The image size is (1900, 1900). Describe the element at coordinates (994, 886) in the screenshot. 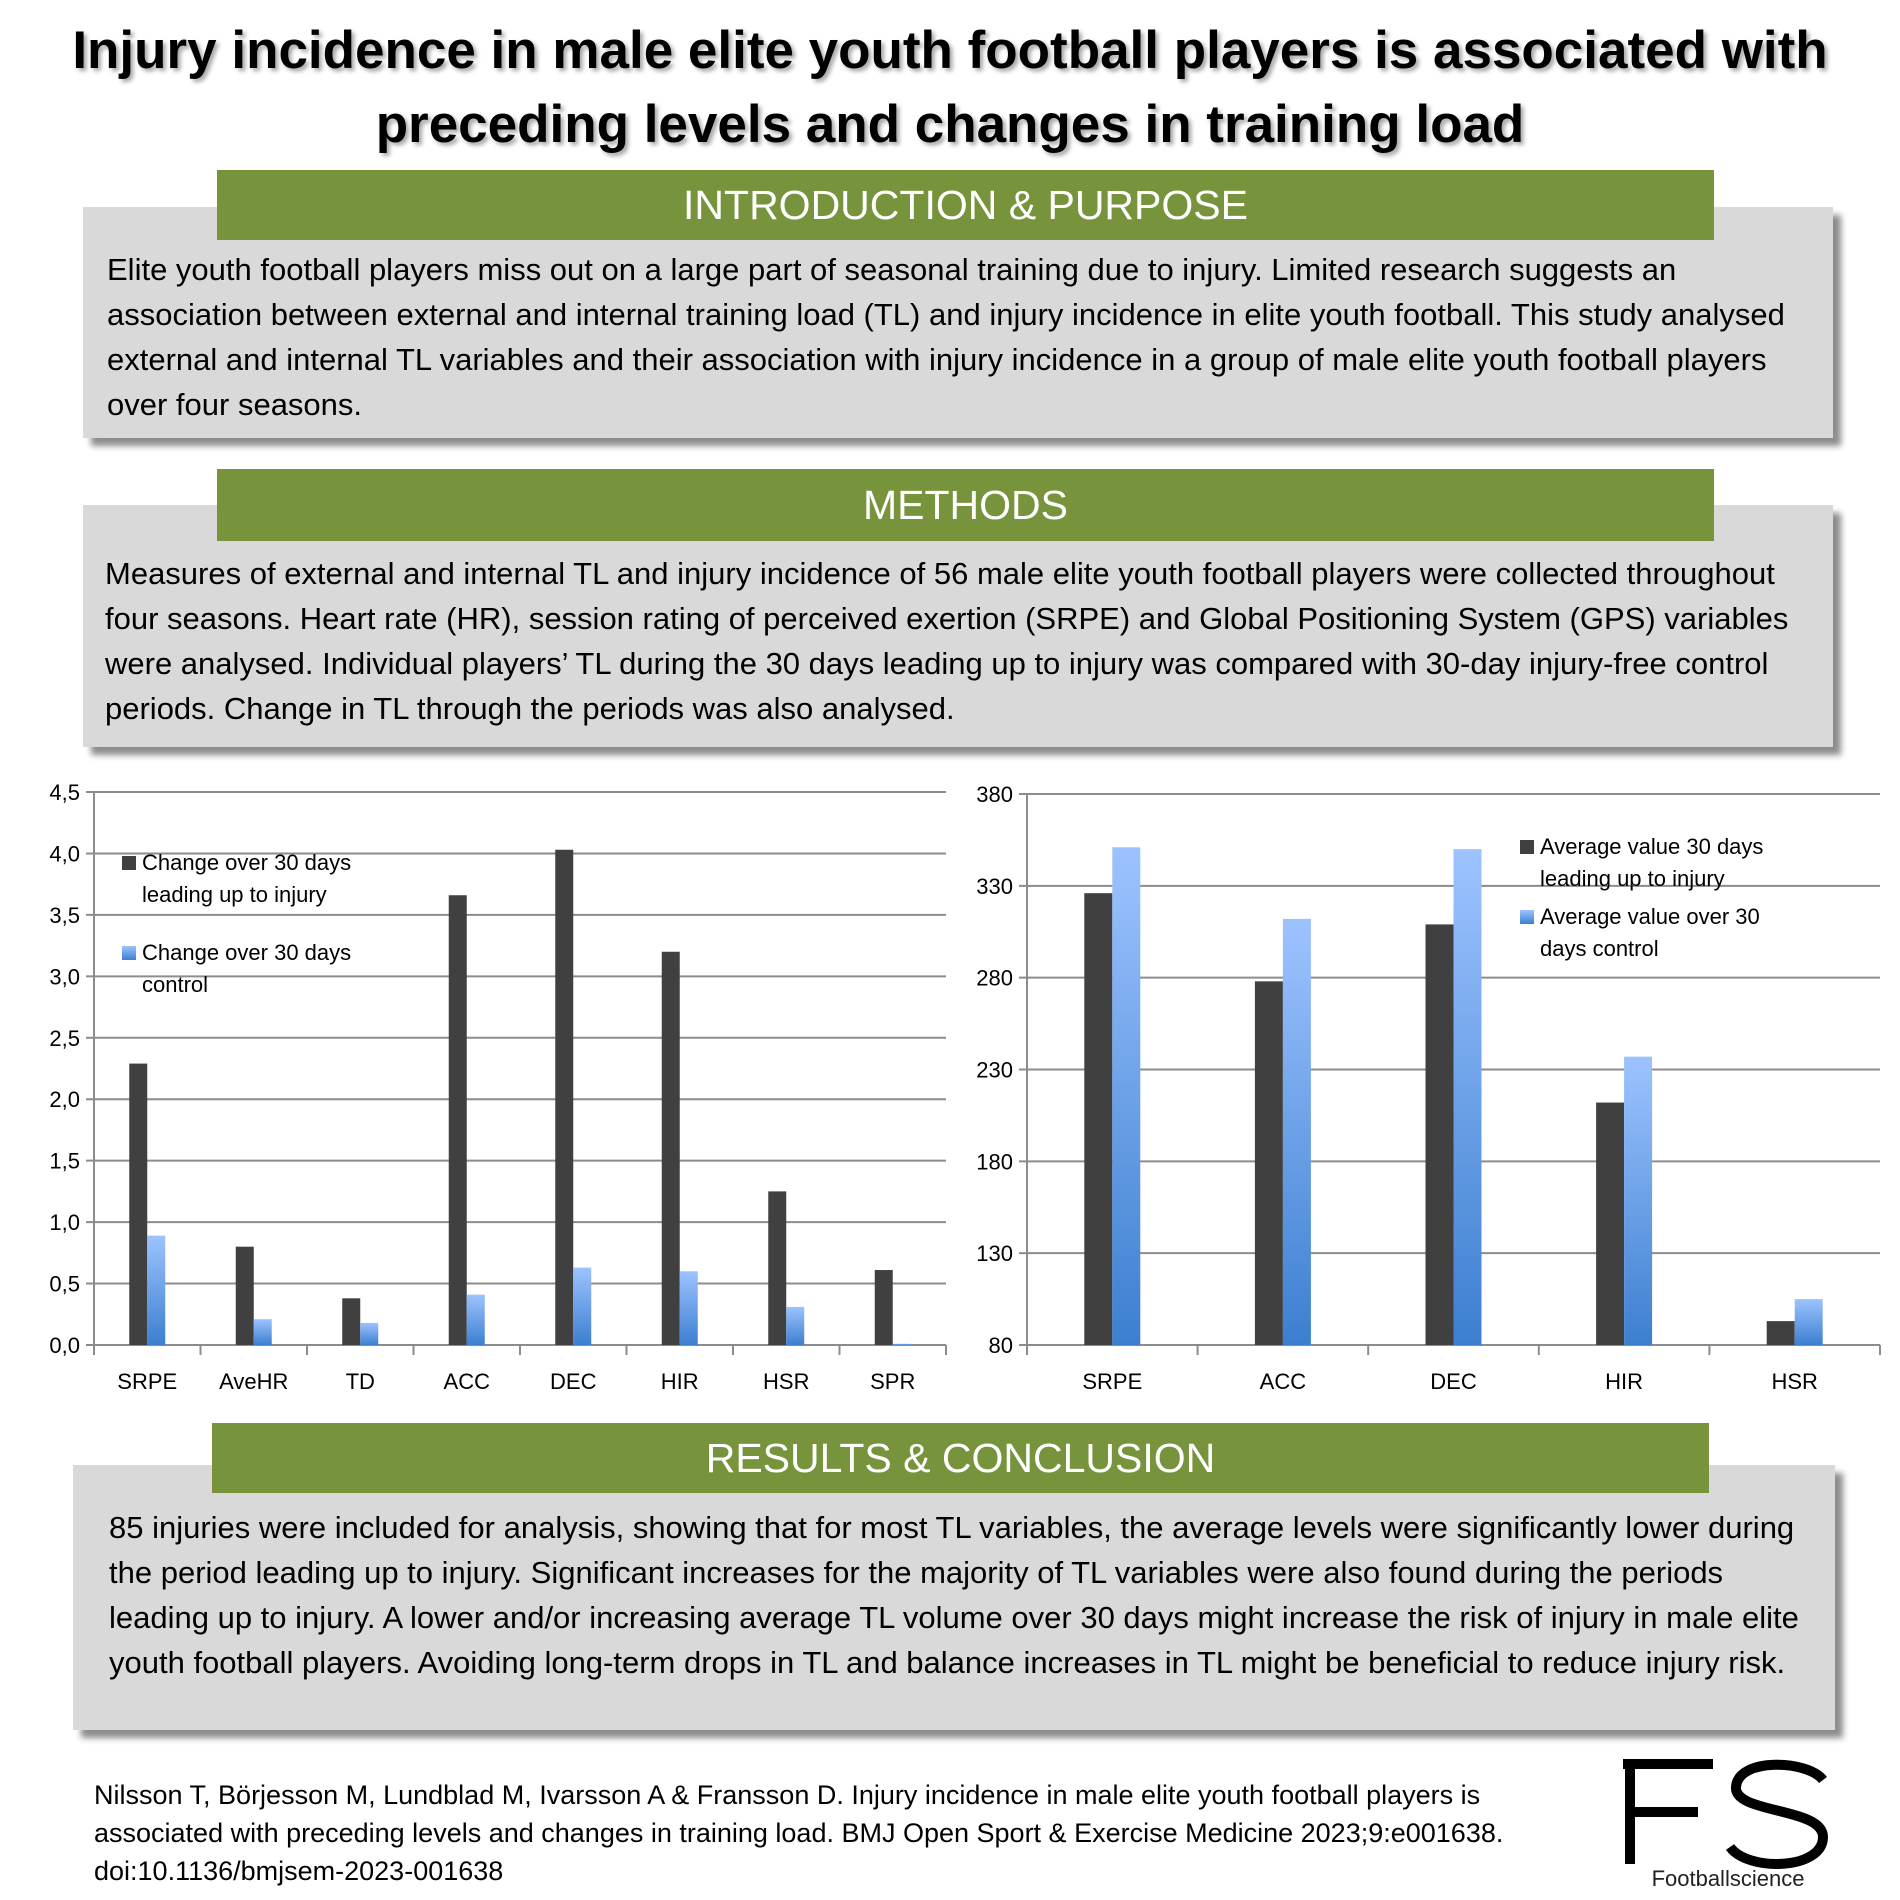

I see `y-tick-label: 330` at that location.